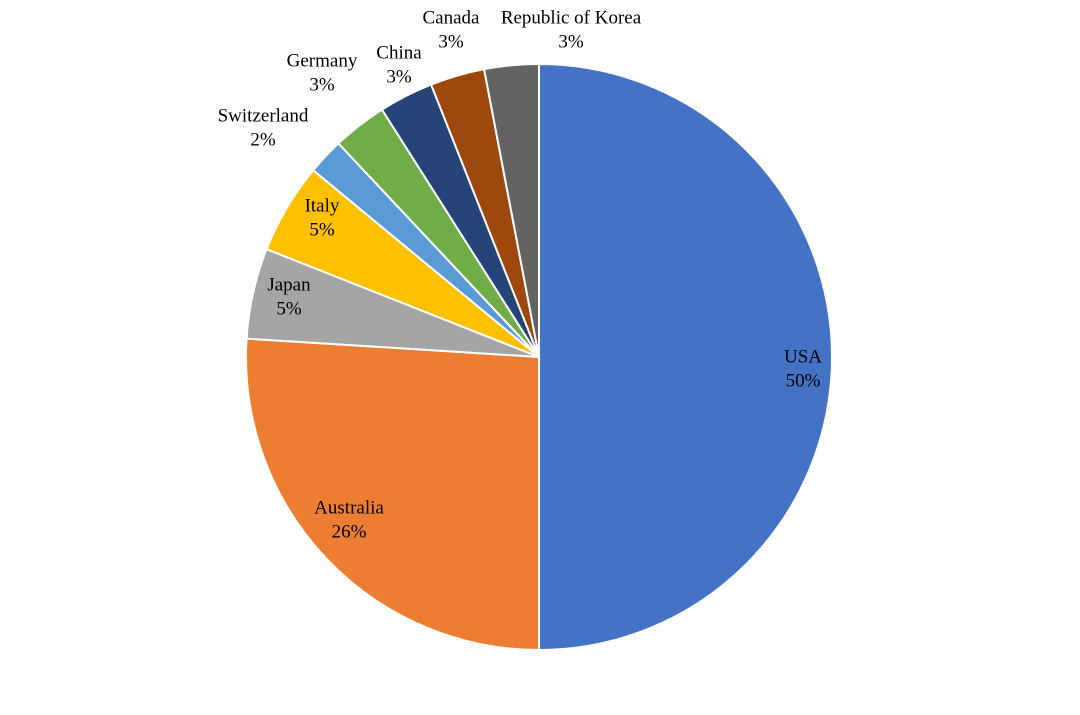 Image resolution: width=1080 pixels, height=715 pixels. What do you see at coordinates (322, 205) in the screenshot?
I see `slice-label: Italy` at bounding box center [322, 205].